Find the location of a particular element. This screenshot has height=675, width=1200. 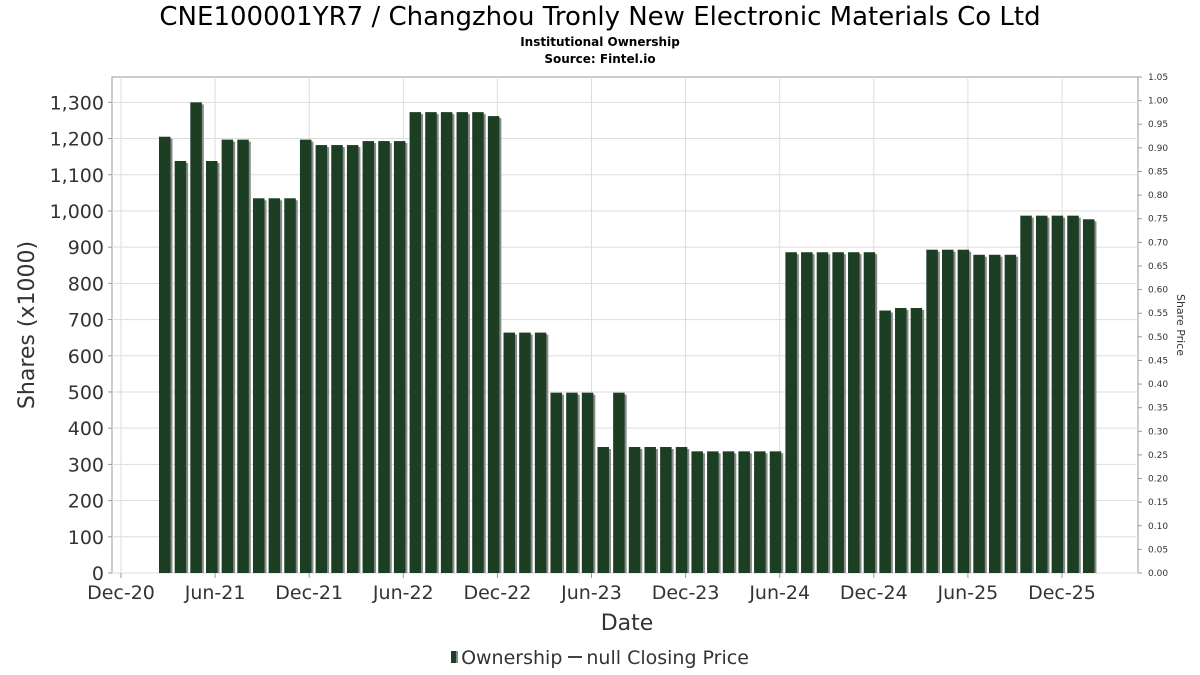

y-tick-label: 700 is located at coordinates (86, 321).